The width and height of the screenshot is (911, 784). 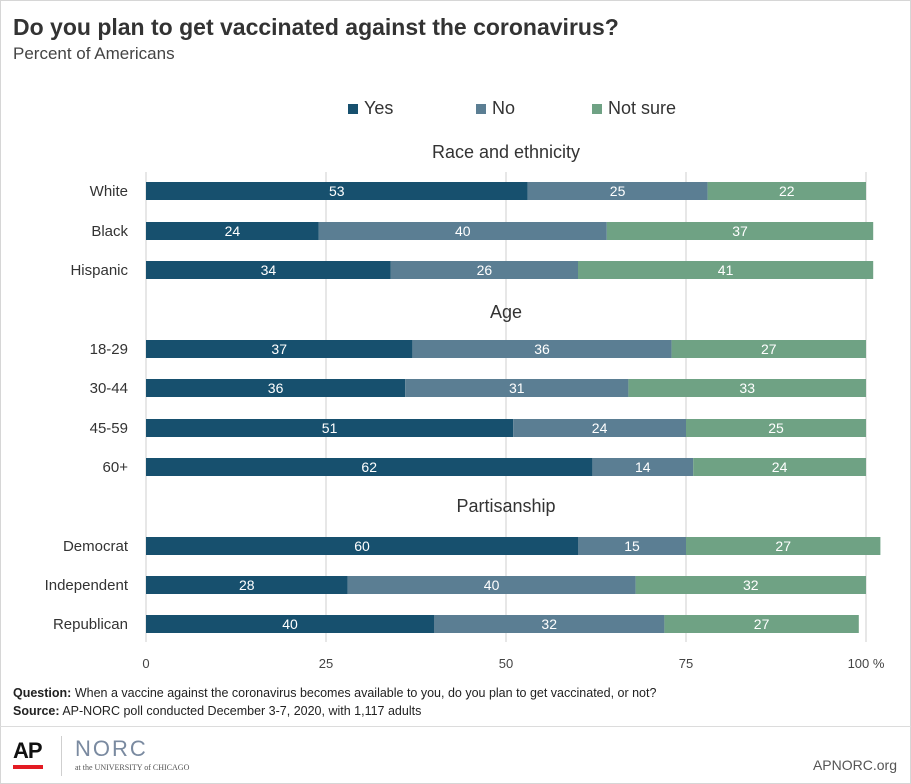 I want to click on data-label: 60, so click(x=362, y=546).